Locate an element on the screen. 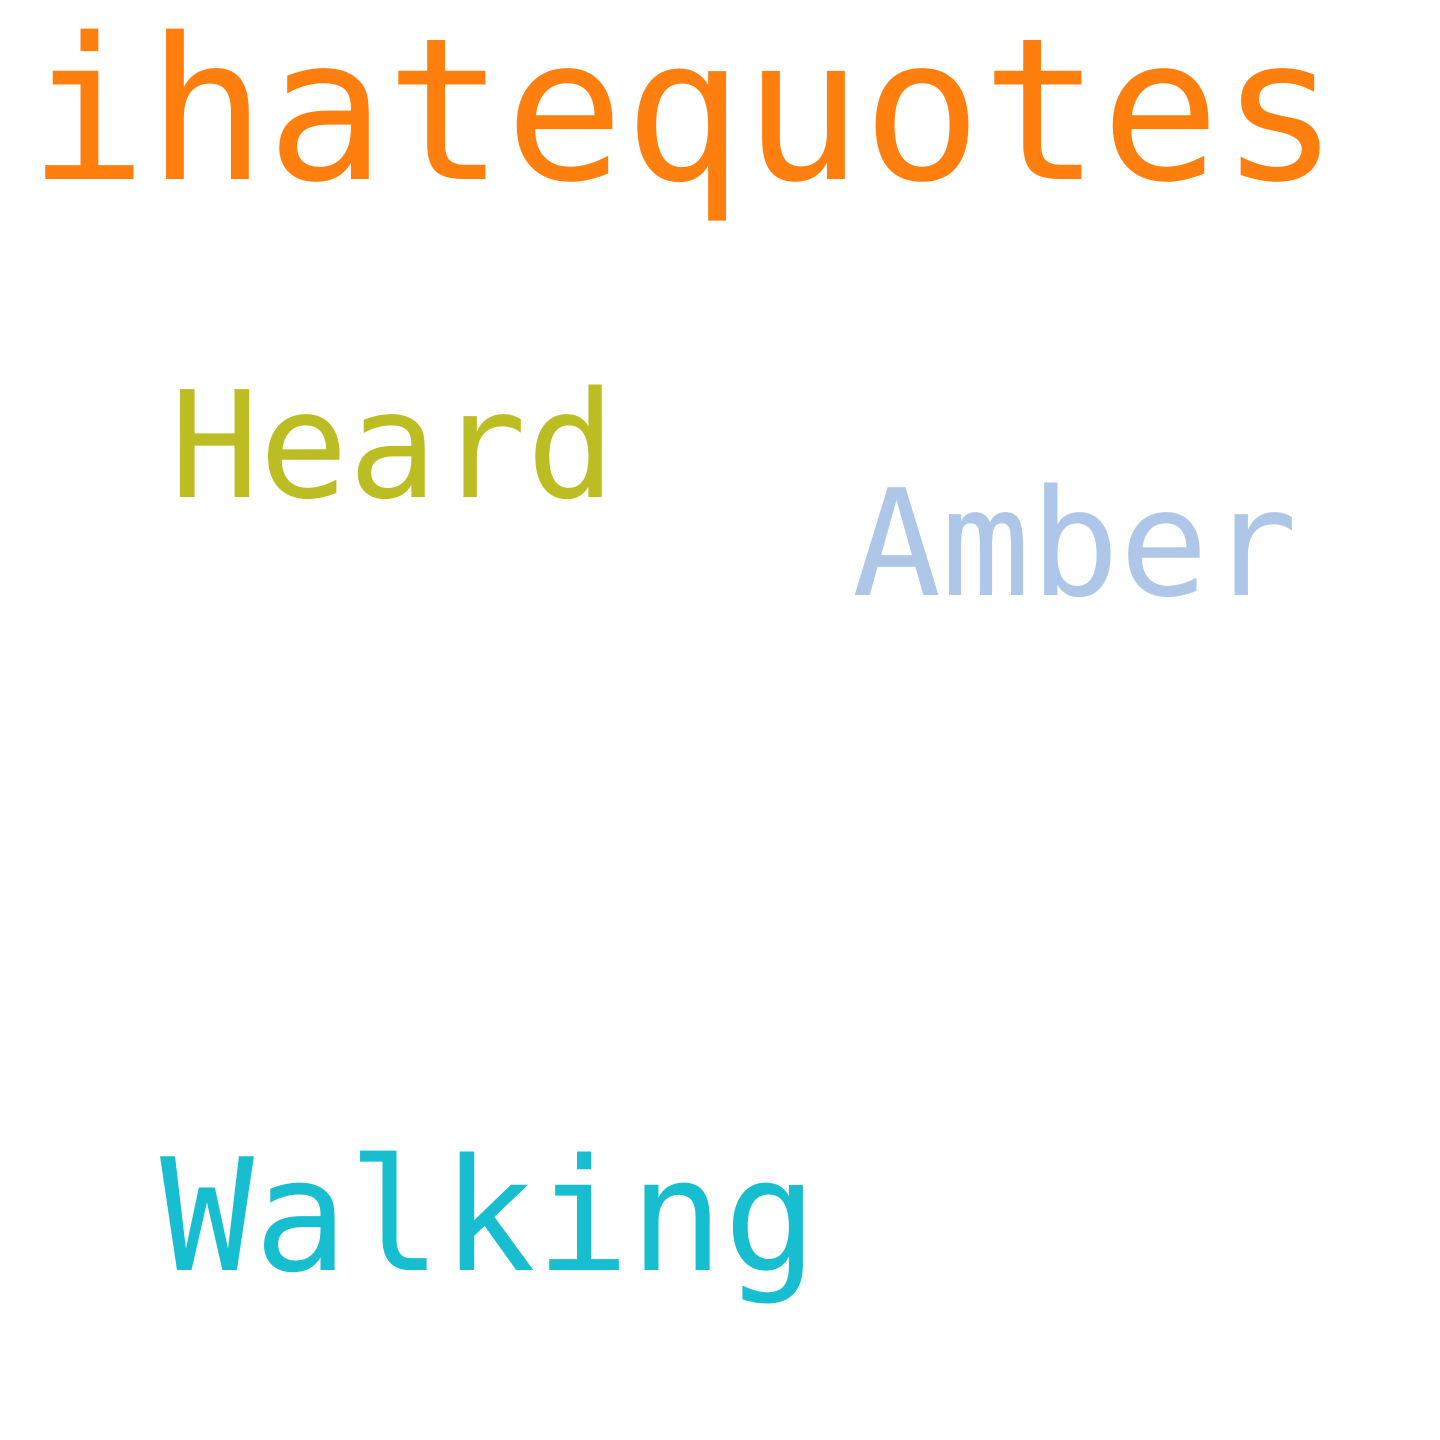 The width and height of the screenshot is (1440, 1440). word-heard: Heard is located at coordinates (393, 446).